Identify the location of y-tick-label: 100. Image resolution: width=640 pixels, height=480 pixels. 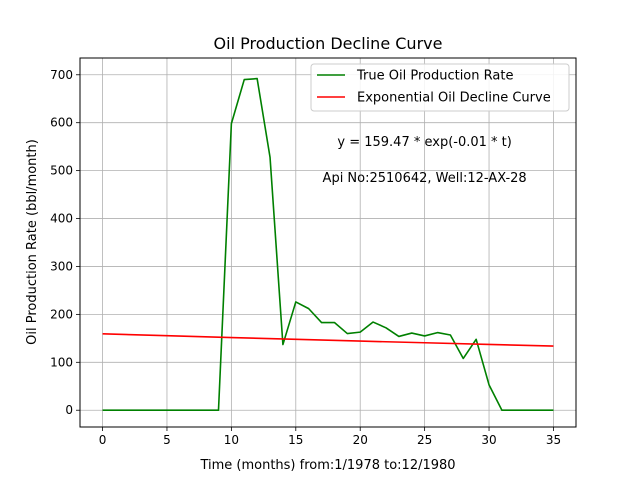
(61, 362).